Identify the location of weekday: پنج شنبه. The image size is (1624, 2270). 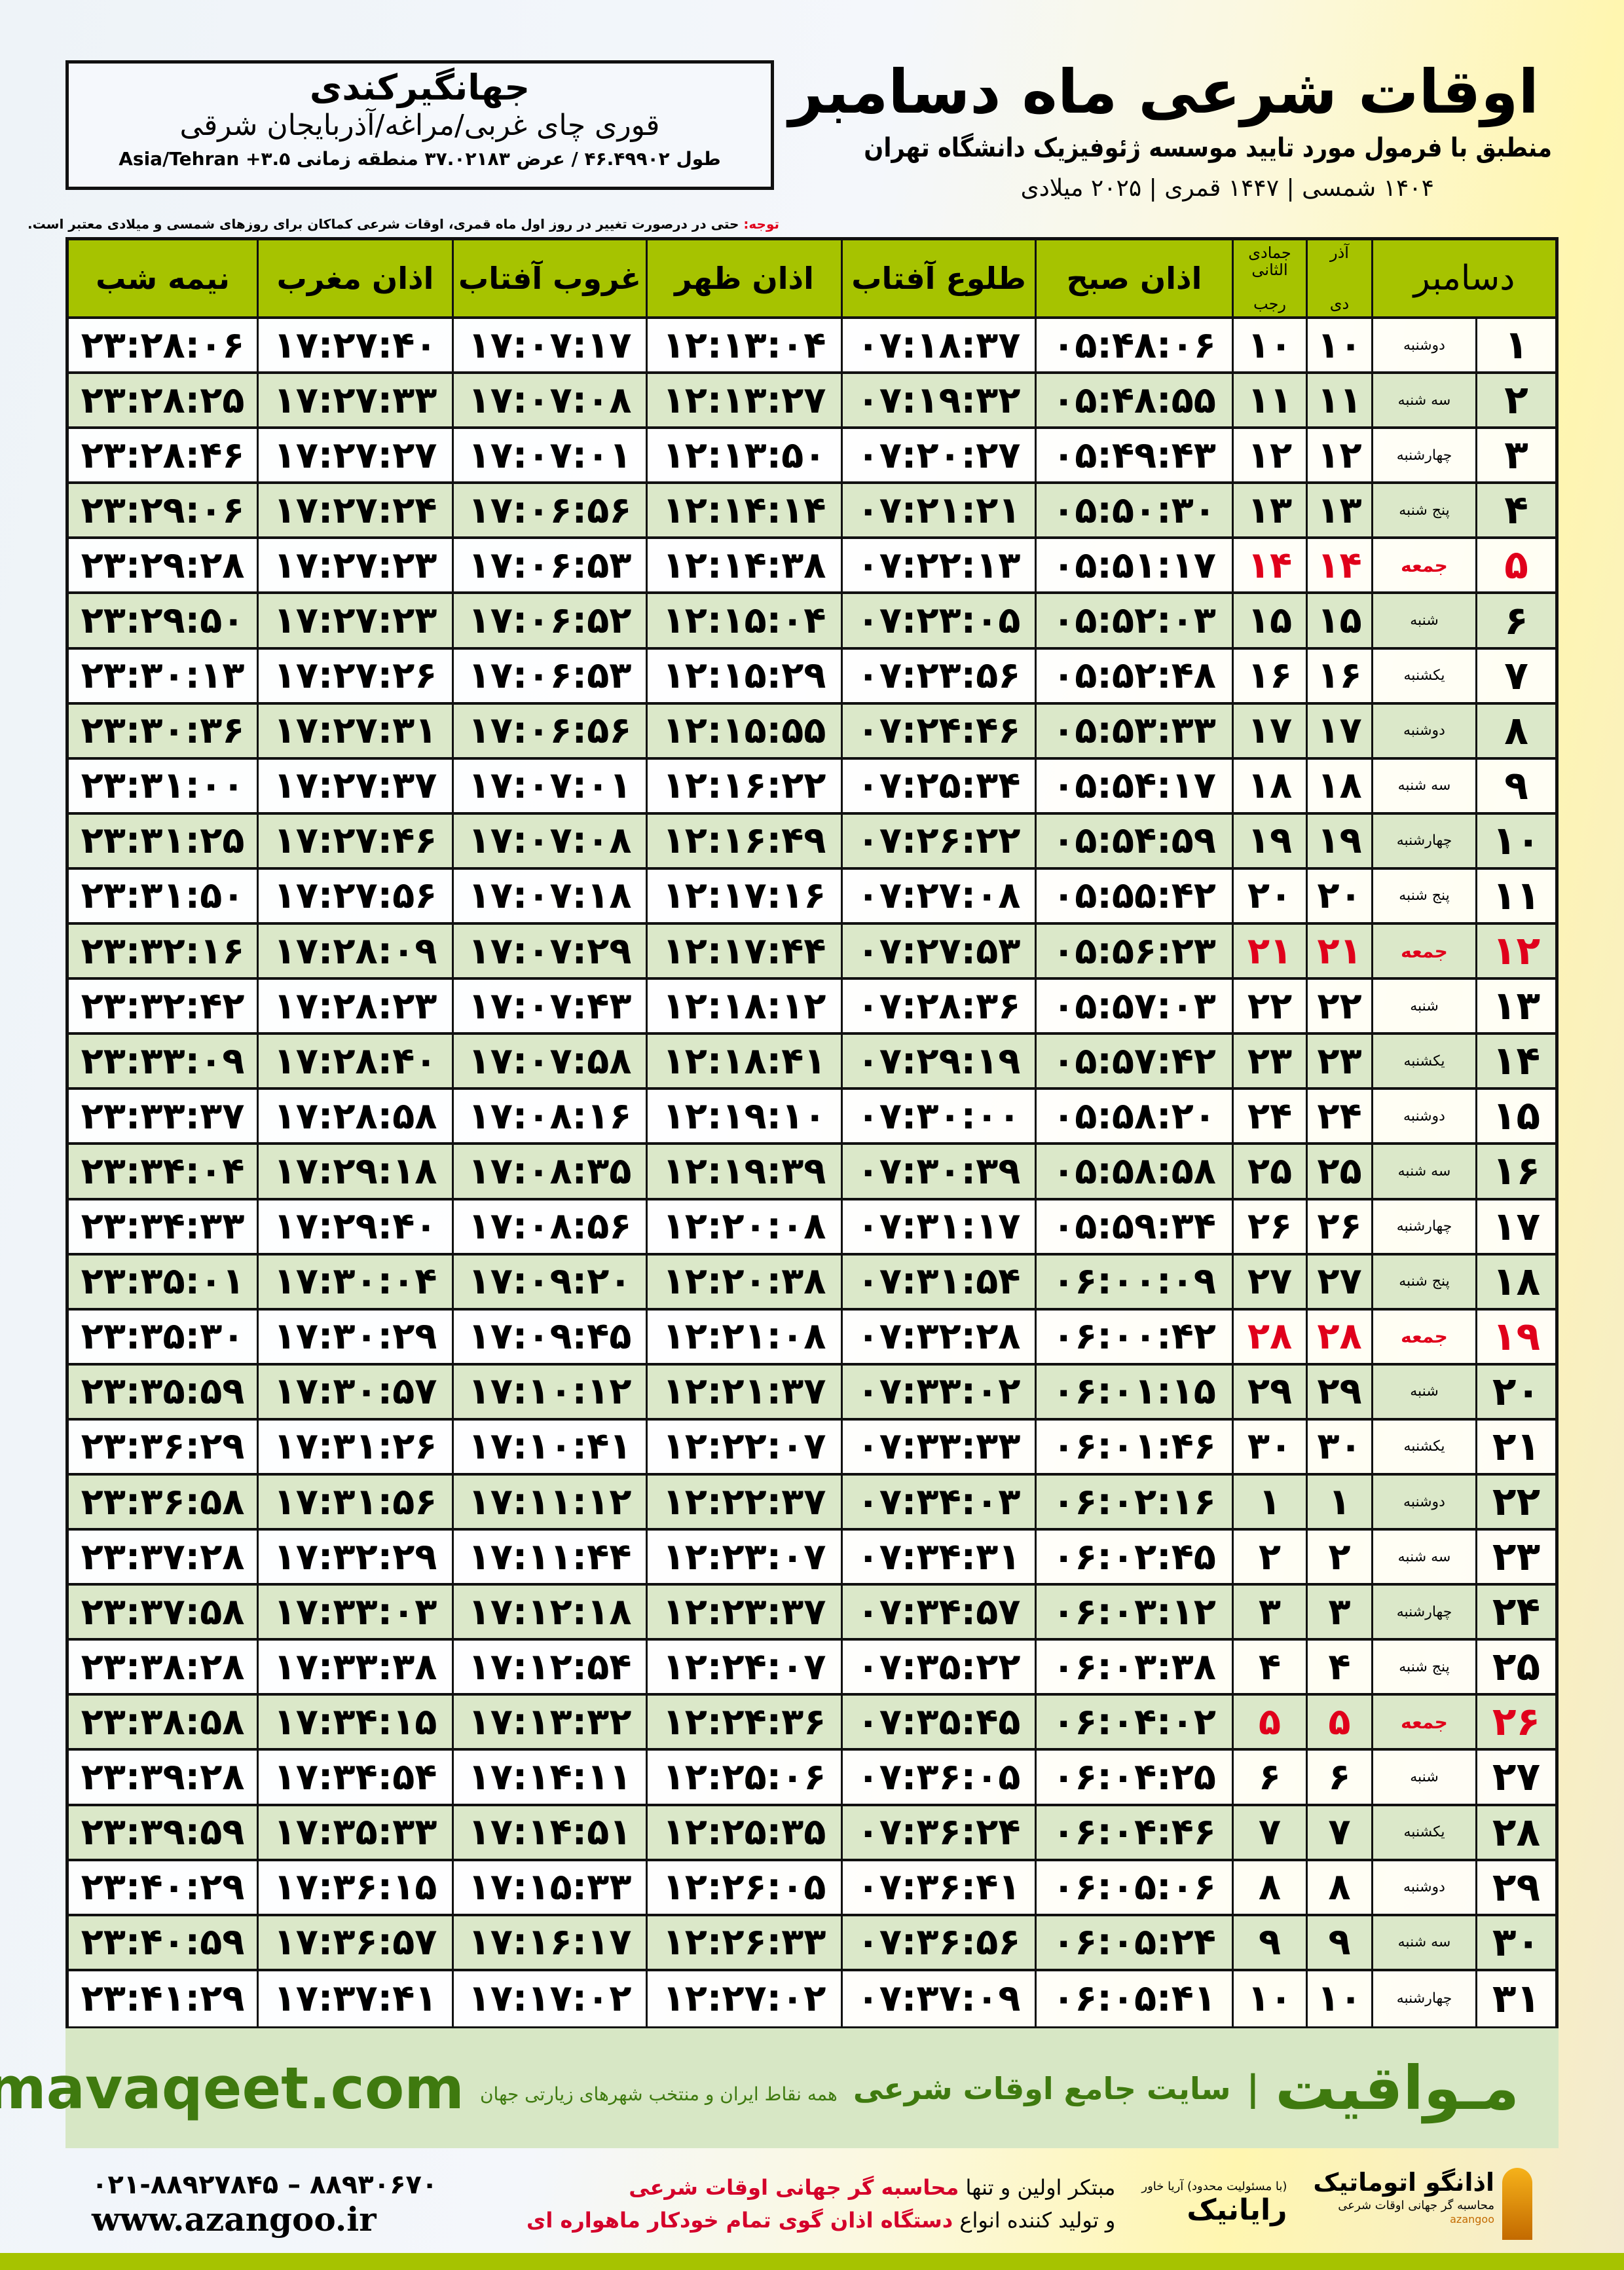
(1423, 1667).